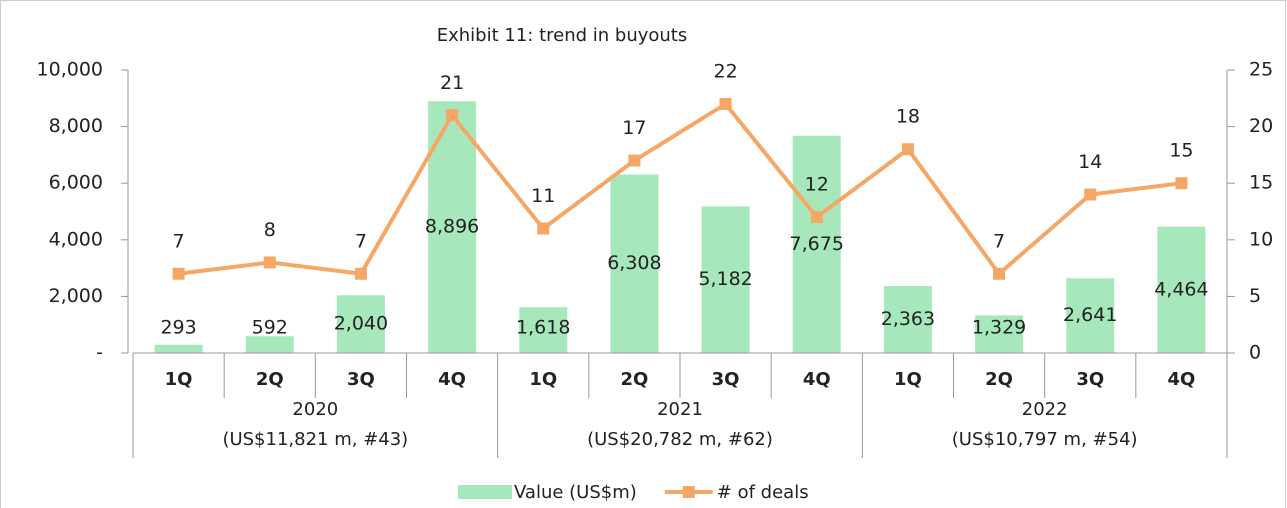  What do you see at coordinates (1090, 162) in the screenshot?
I see `line-value-label: 14` at bounding box center [1090, 162].